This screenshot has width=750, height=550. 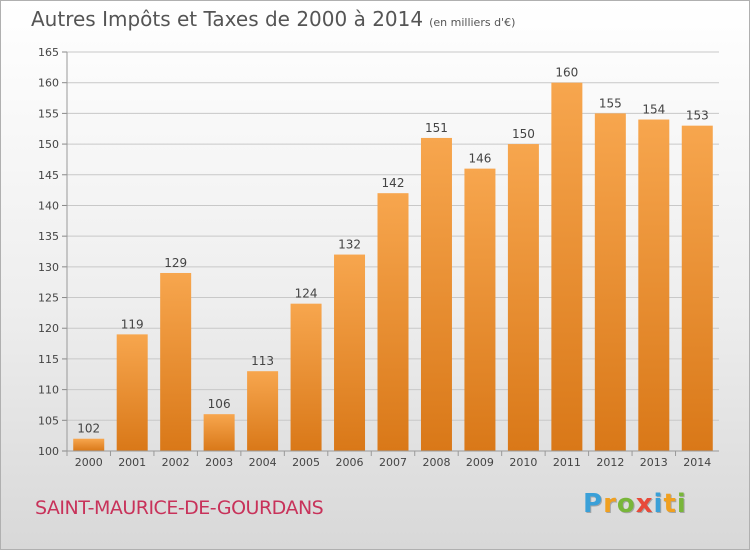 I want to click on x-tick-label: 2001, so click(x=132, y=462).